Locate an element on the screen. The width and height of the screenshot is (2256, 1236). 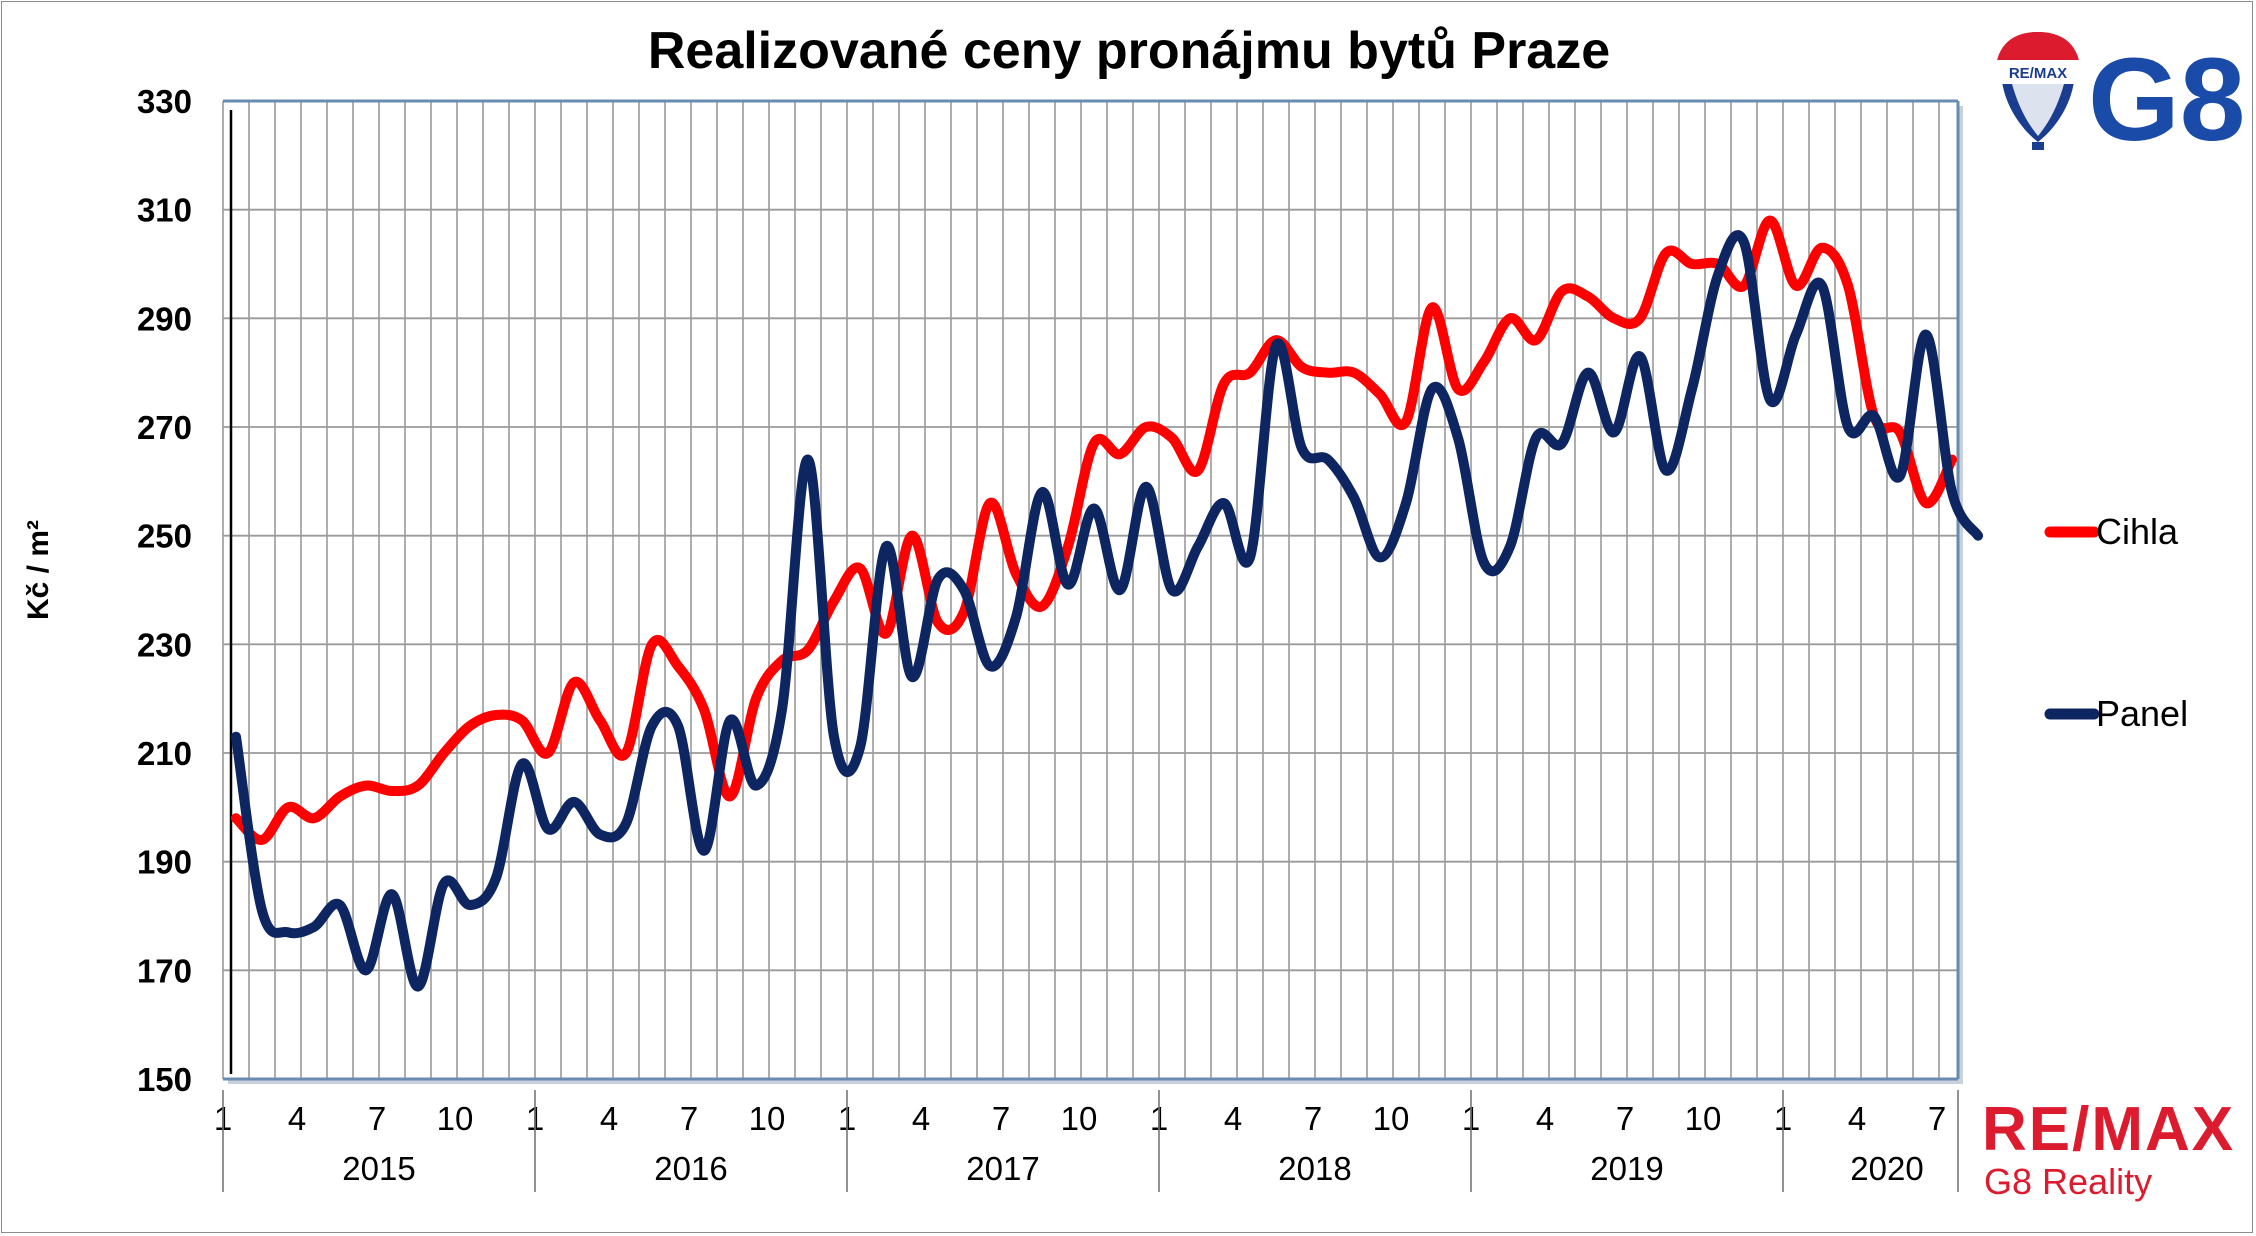
y-tick-label: 190 is located at coordinates (164, 862).